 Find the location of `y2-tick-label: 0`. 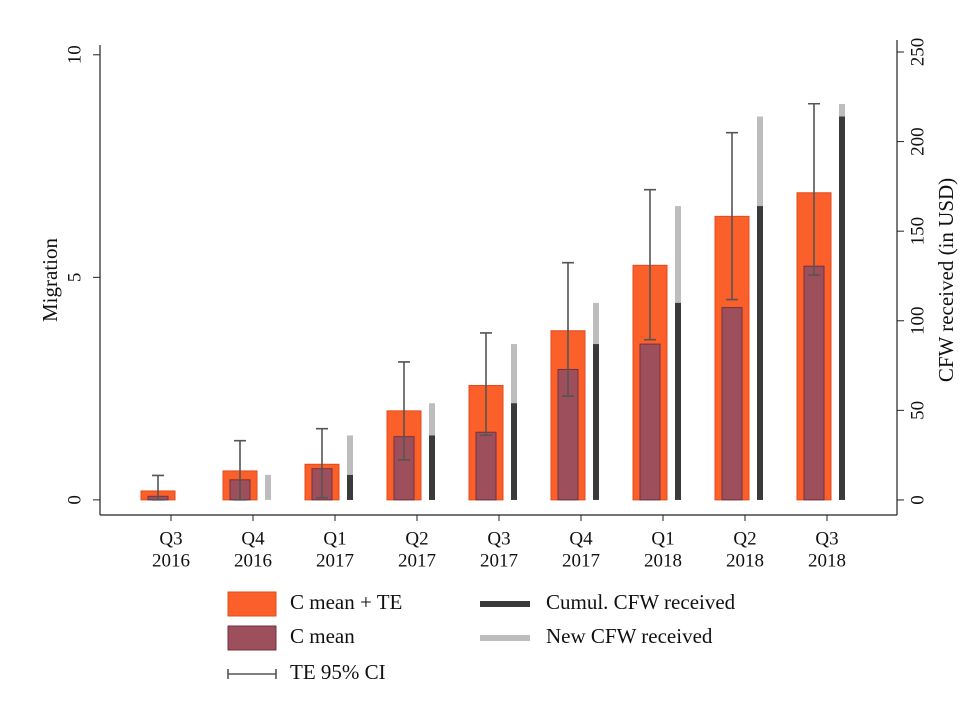

y2-tick-label: 0 is located at coordinates (917, 500).